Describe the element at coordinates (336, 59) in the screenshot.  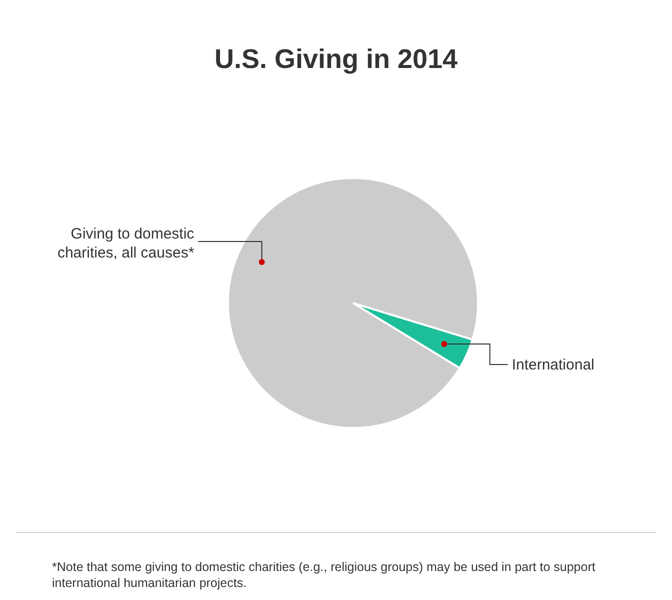
I see `chart-title: U.S. Giving in 2014` at that location.